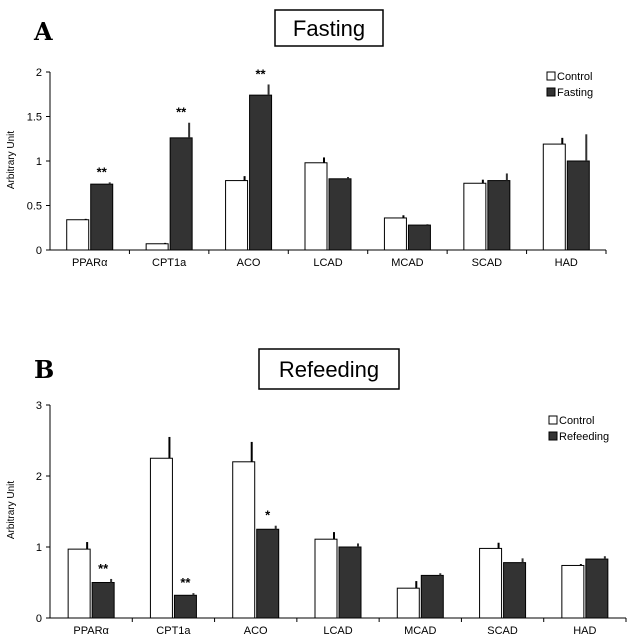 This screenshot has height=640, width=634. I want to click on panel-b-y-tick-label: 3, so click(39, 406).